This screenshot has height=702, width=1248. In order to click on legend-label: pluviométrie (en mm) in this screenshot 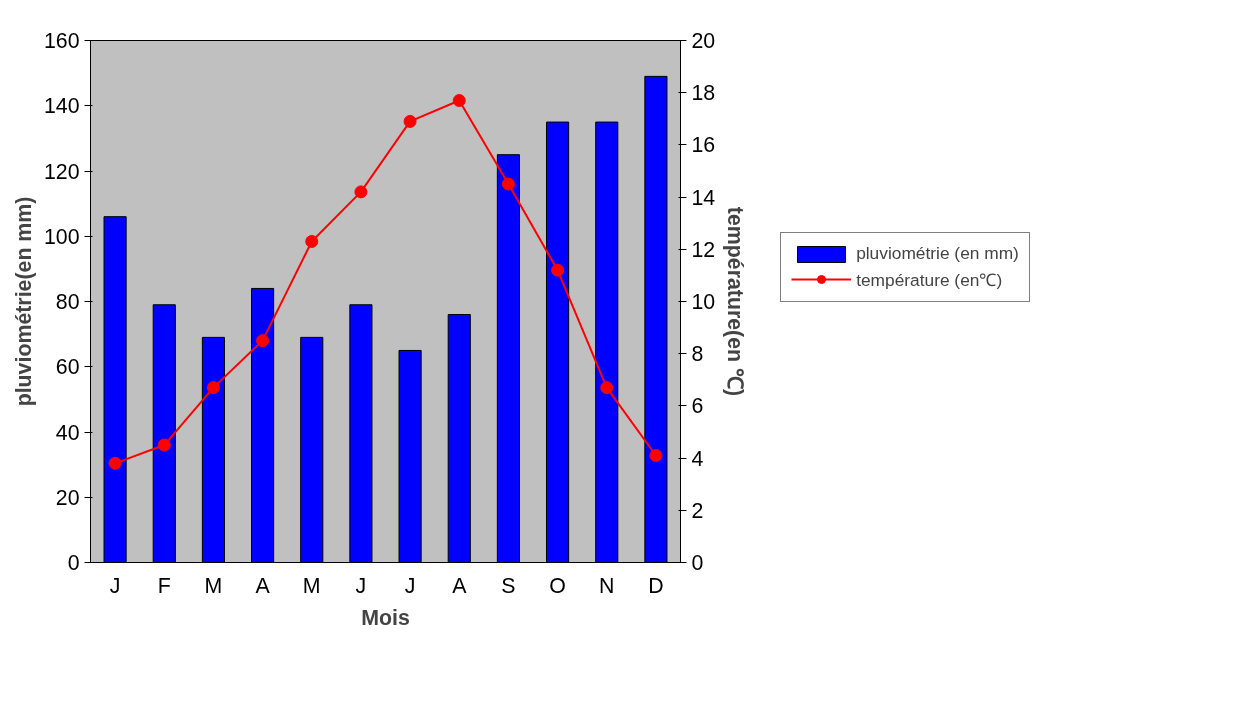, I will do `click(937, 253)`.